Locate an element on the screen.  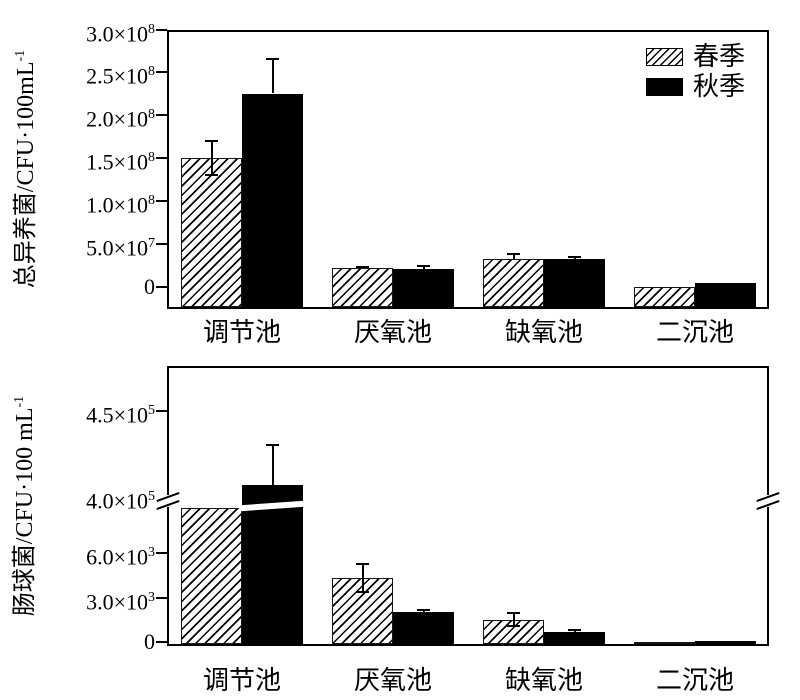
error-bar-top-autumn-anoxic-pool is located at coordinates (574, 258).